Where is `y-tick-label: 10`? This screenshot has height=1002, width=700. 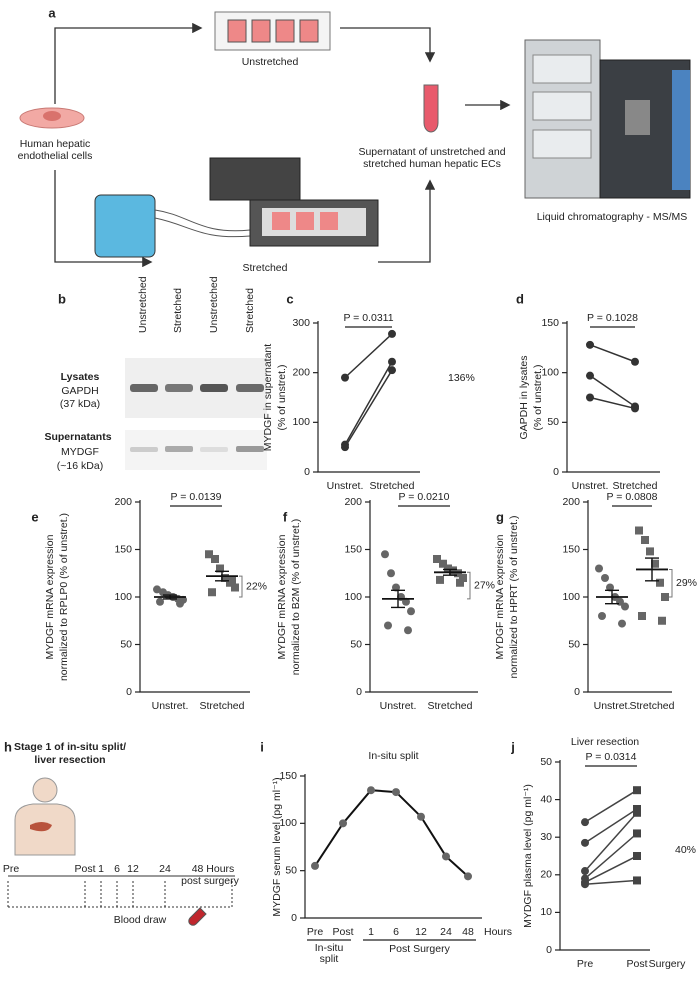 y-tick-label: 10 is located at coordinates (546, 912).